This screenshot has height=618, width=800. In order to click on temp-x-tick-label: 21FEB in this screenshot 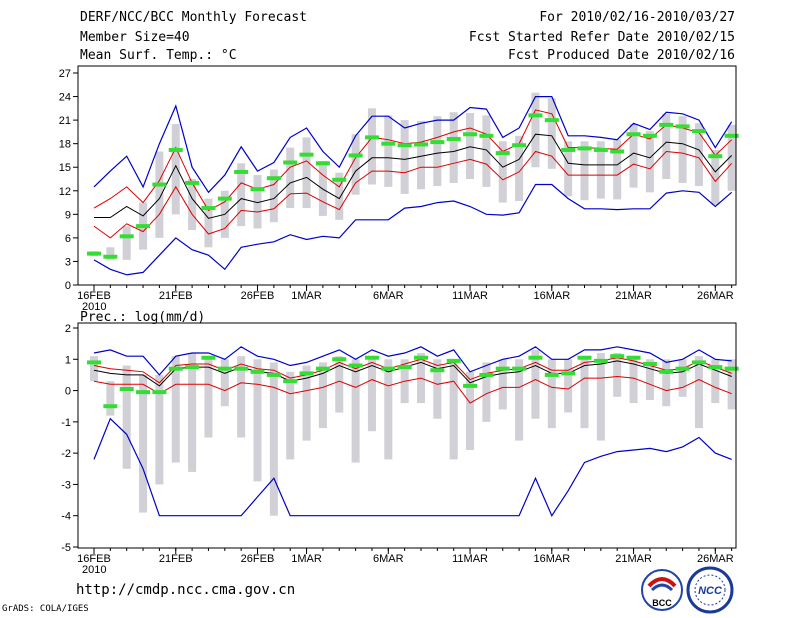, I will do `click(176, 296)`.